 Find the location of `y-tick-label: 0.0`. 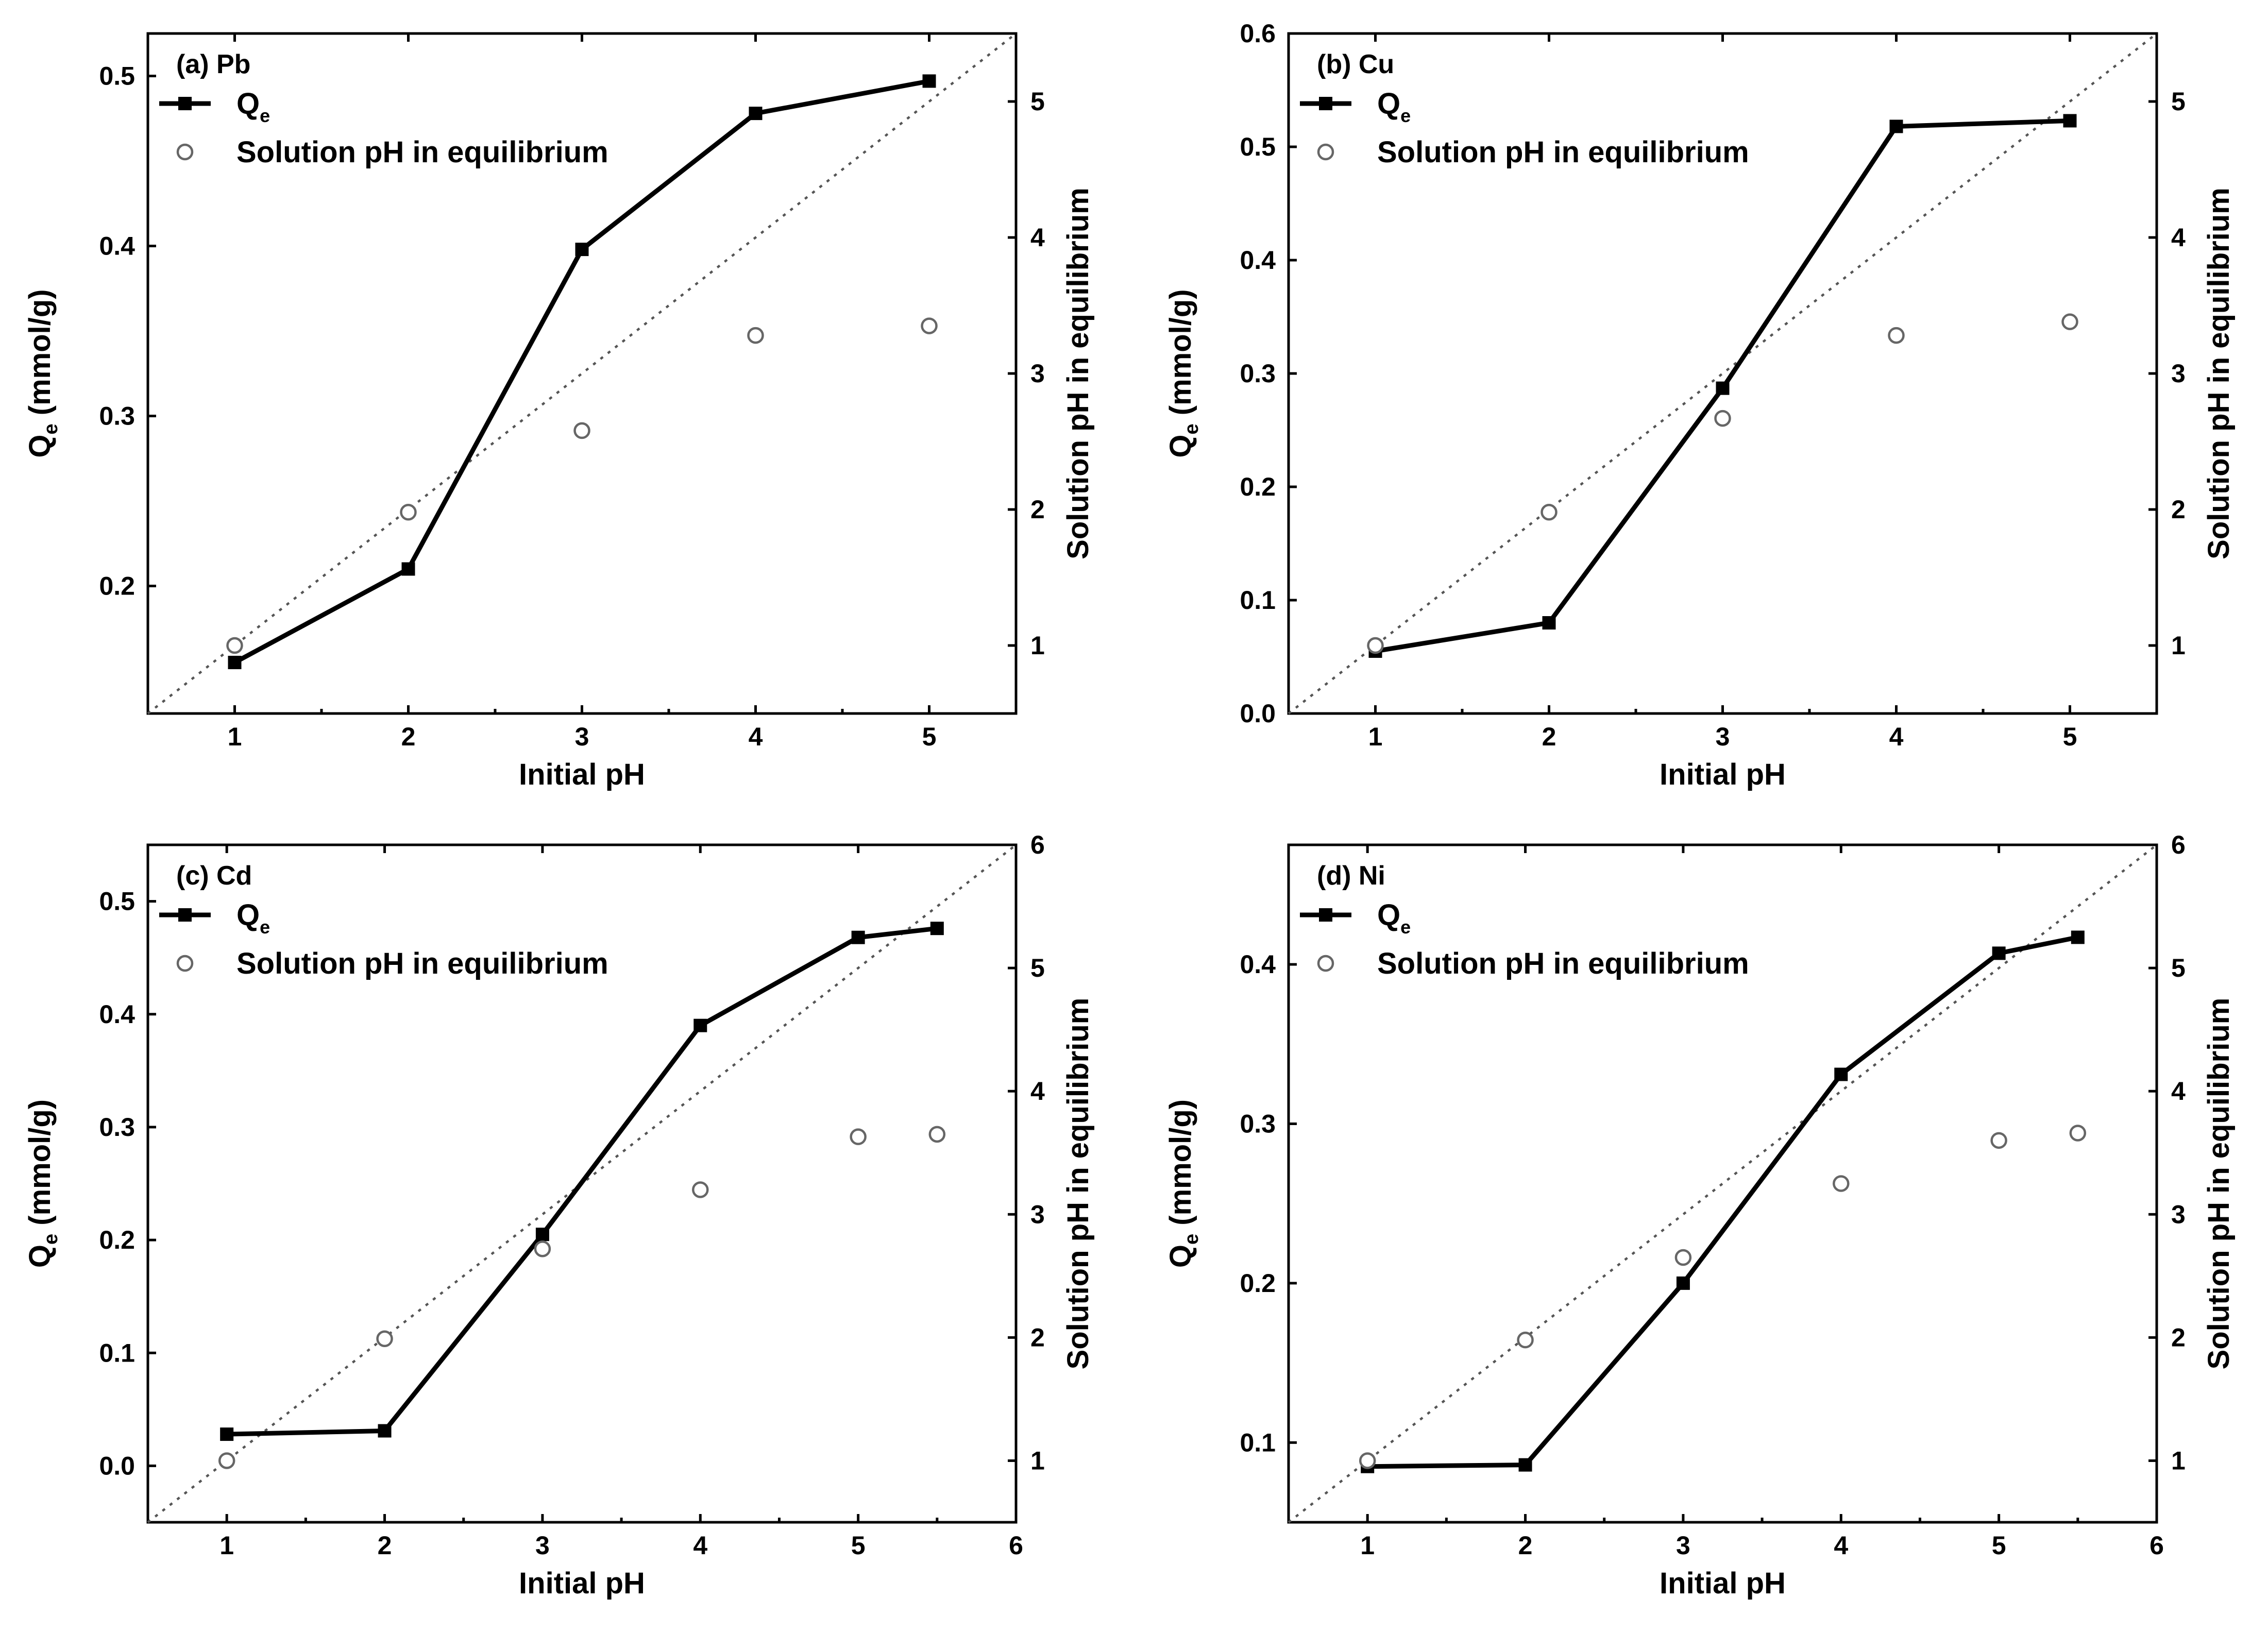

y-tick-label: 0.0 is located at coordinates (1258, 713).